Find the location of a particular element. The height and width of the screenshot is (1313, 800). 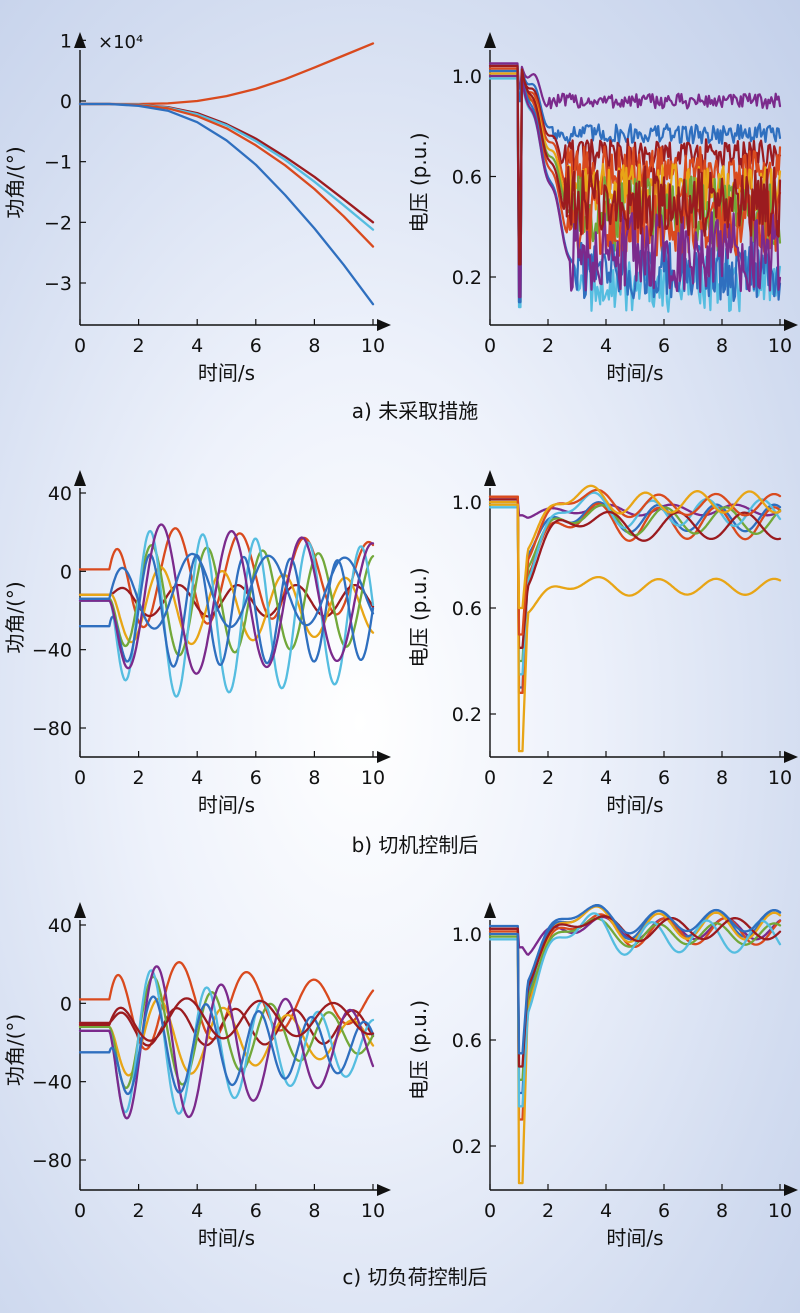

chart-c-angle: 0 2 4 6 8 10 40 0 −40 −80 时间/s 功角/(°) is located at coordinates (197, 1076).